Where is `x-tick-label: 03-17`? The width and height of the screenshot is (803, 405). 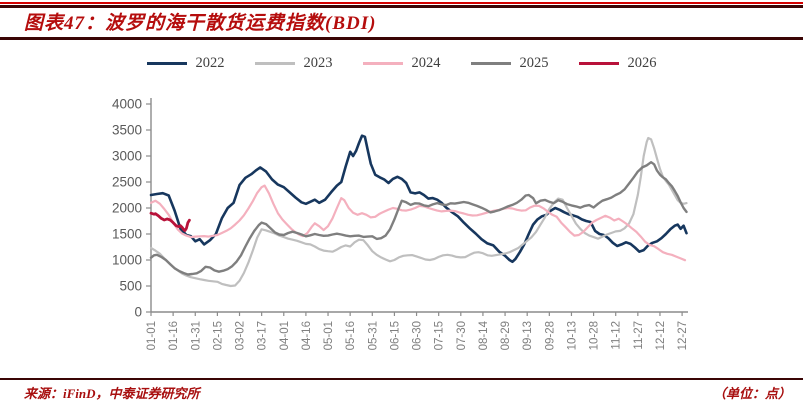 x-tick-label: 03-17 is located at coordinates (263, 335).